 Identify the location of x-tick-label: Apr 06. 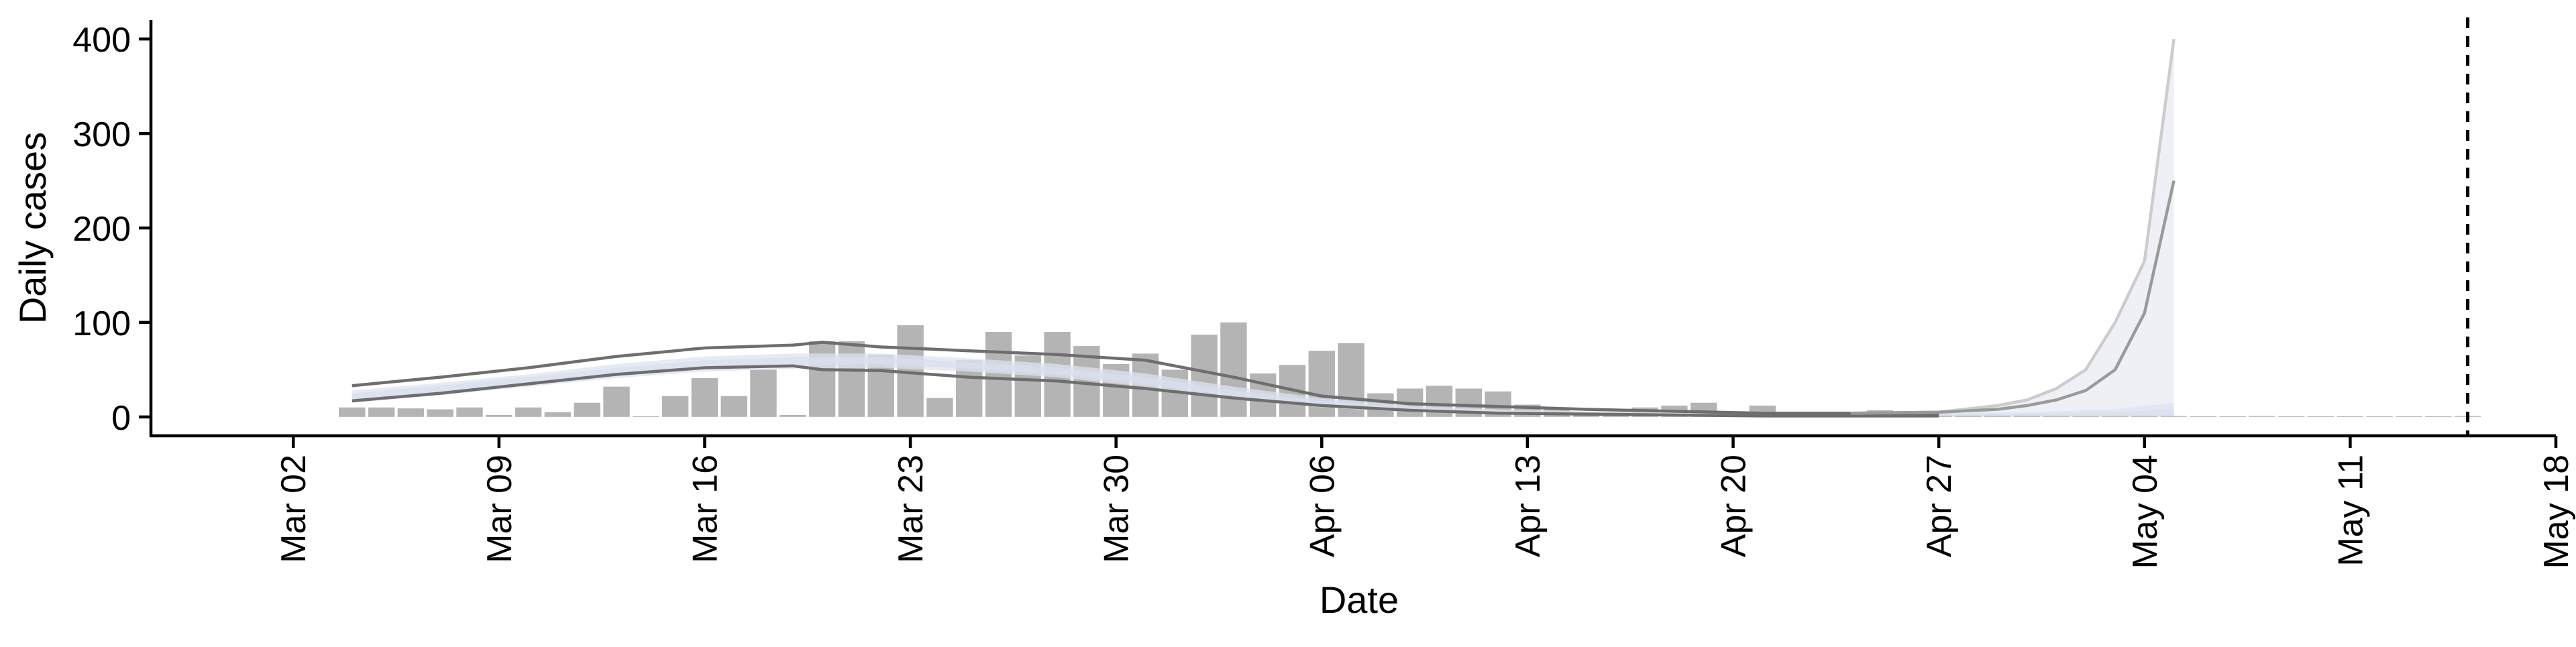
(1322, 506).